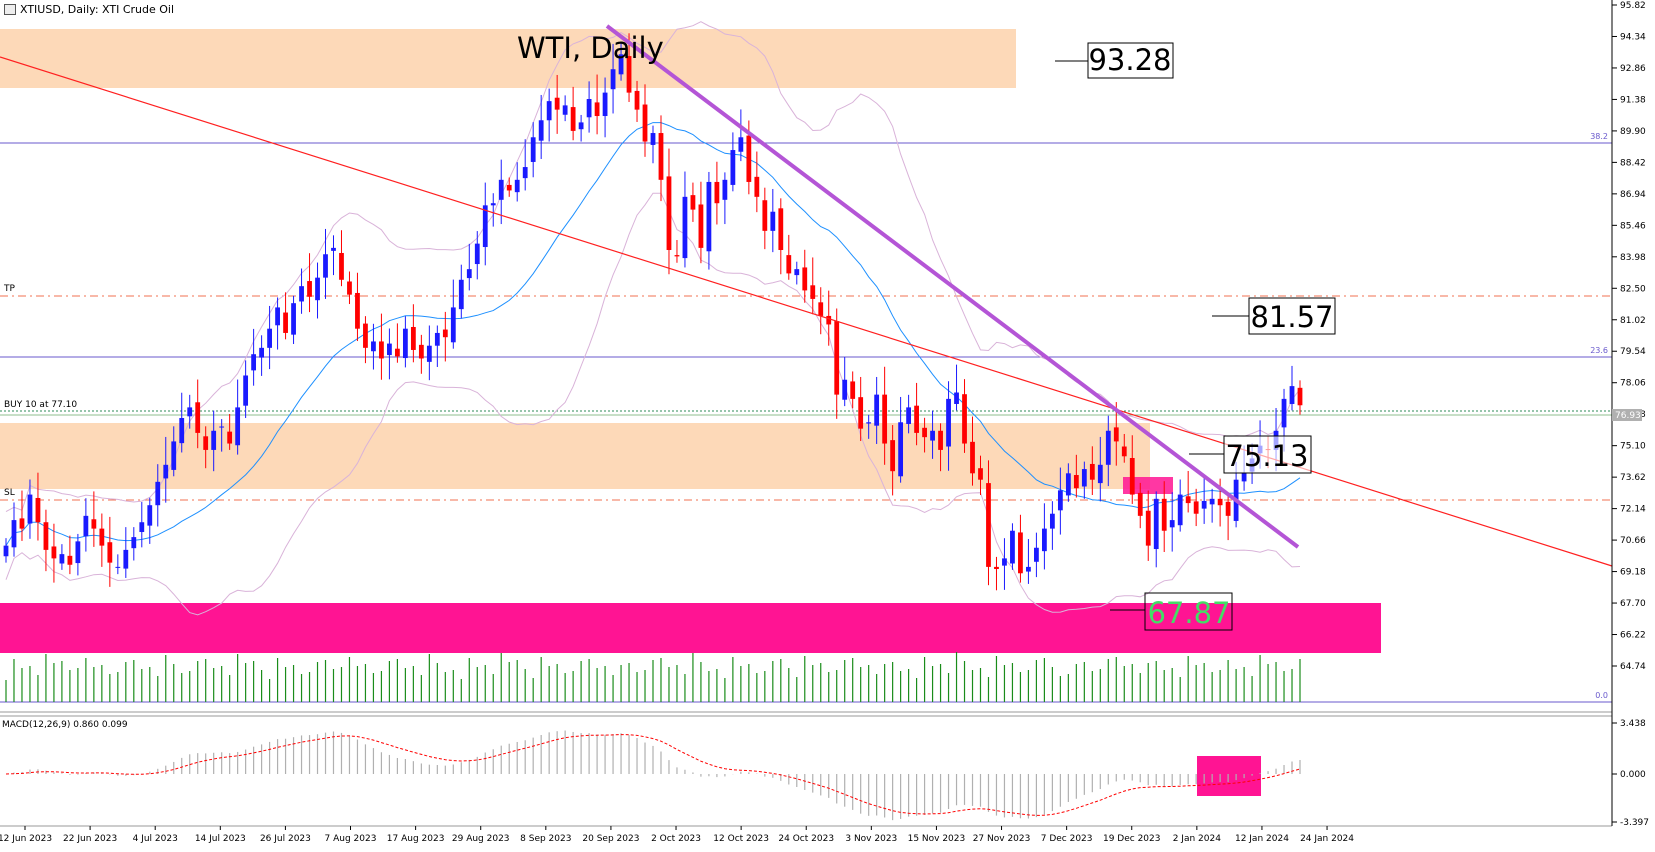 The image size is (1655, 852). I want to click on price-axis-label: 64.74, so click(1633, 667).